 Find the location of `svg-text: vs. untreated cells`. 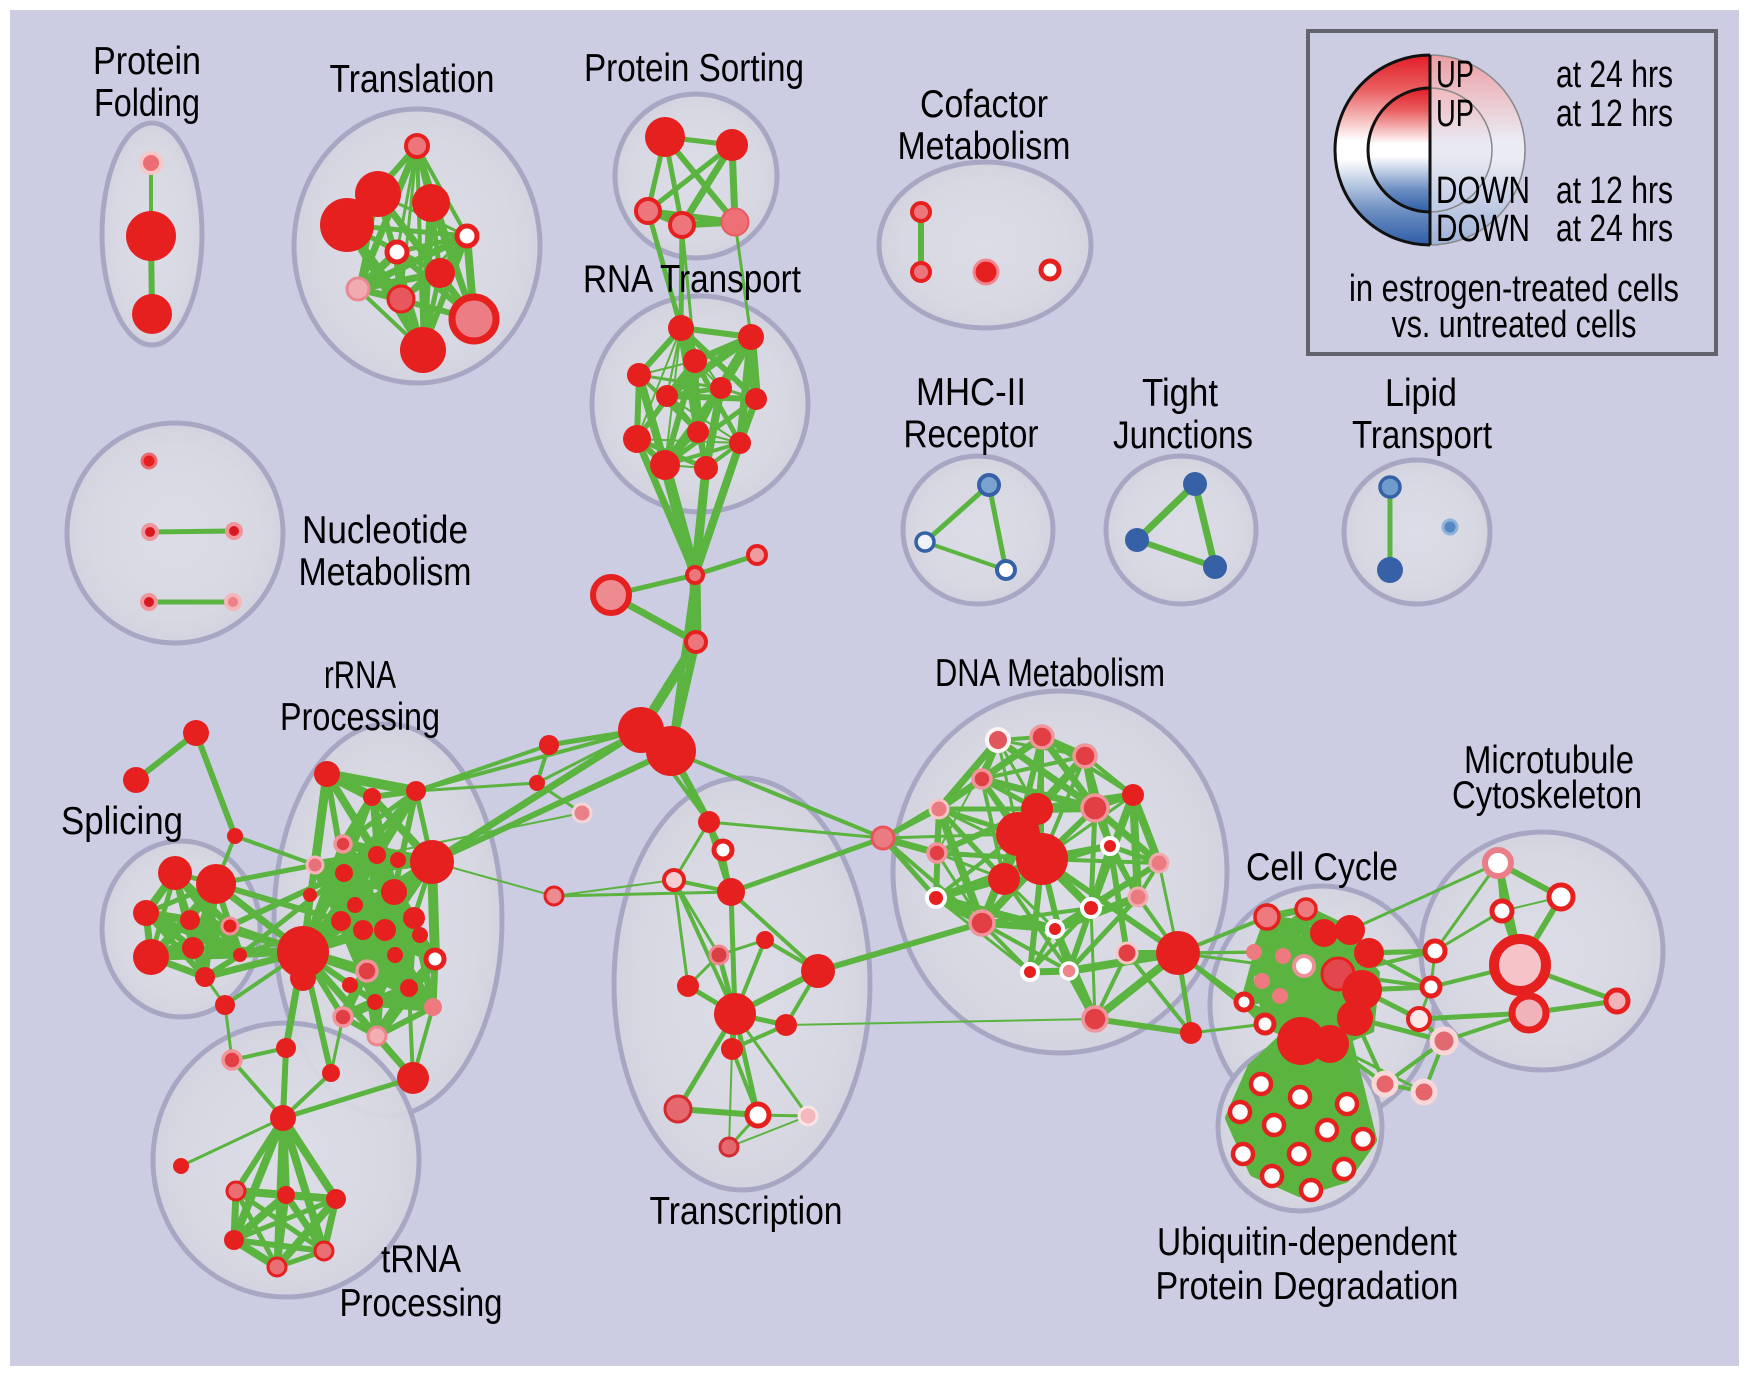

svg-text: vs. untreated cells is located at coordinates (1514, 325).